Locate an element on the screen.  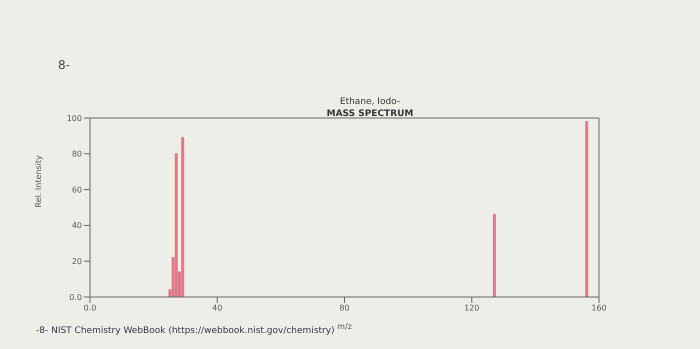
y-tick-label: 80 is located at coordinates (77, 154).